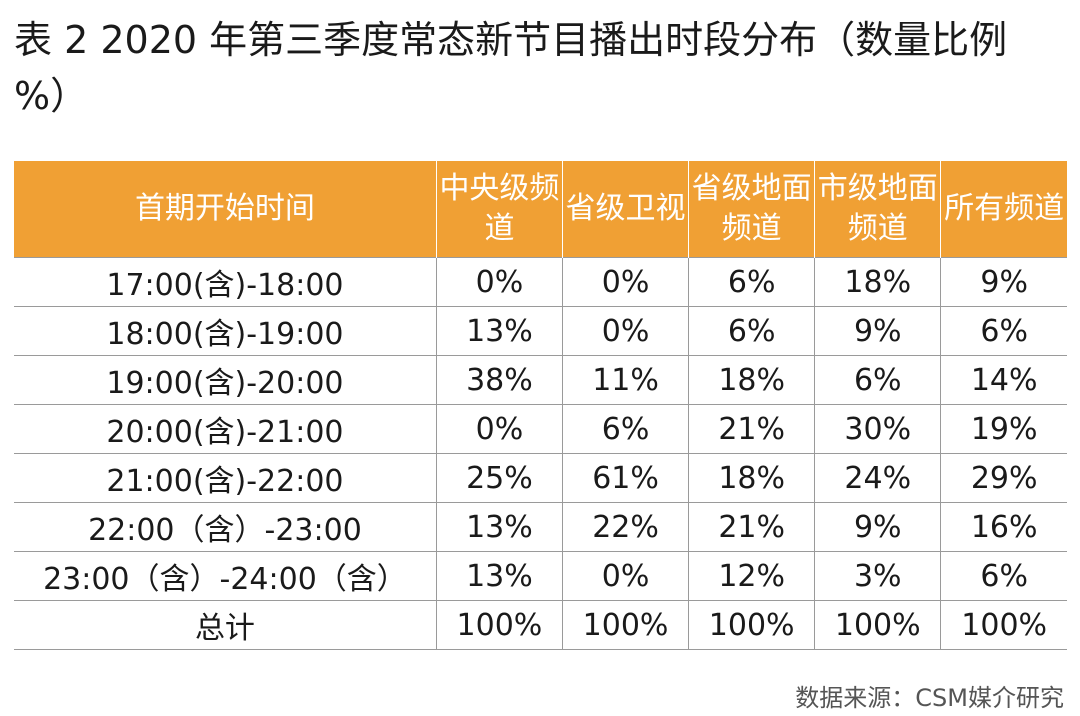 Image resolution: width=1080 pixels, height=716 pixels. I want to click on total-row: 总计 100% 100% 100% 100% 100%, so click(540, 625).